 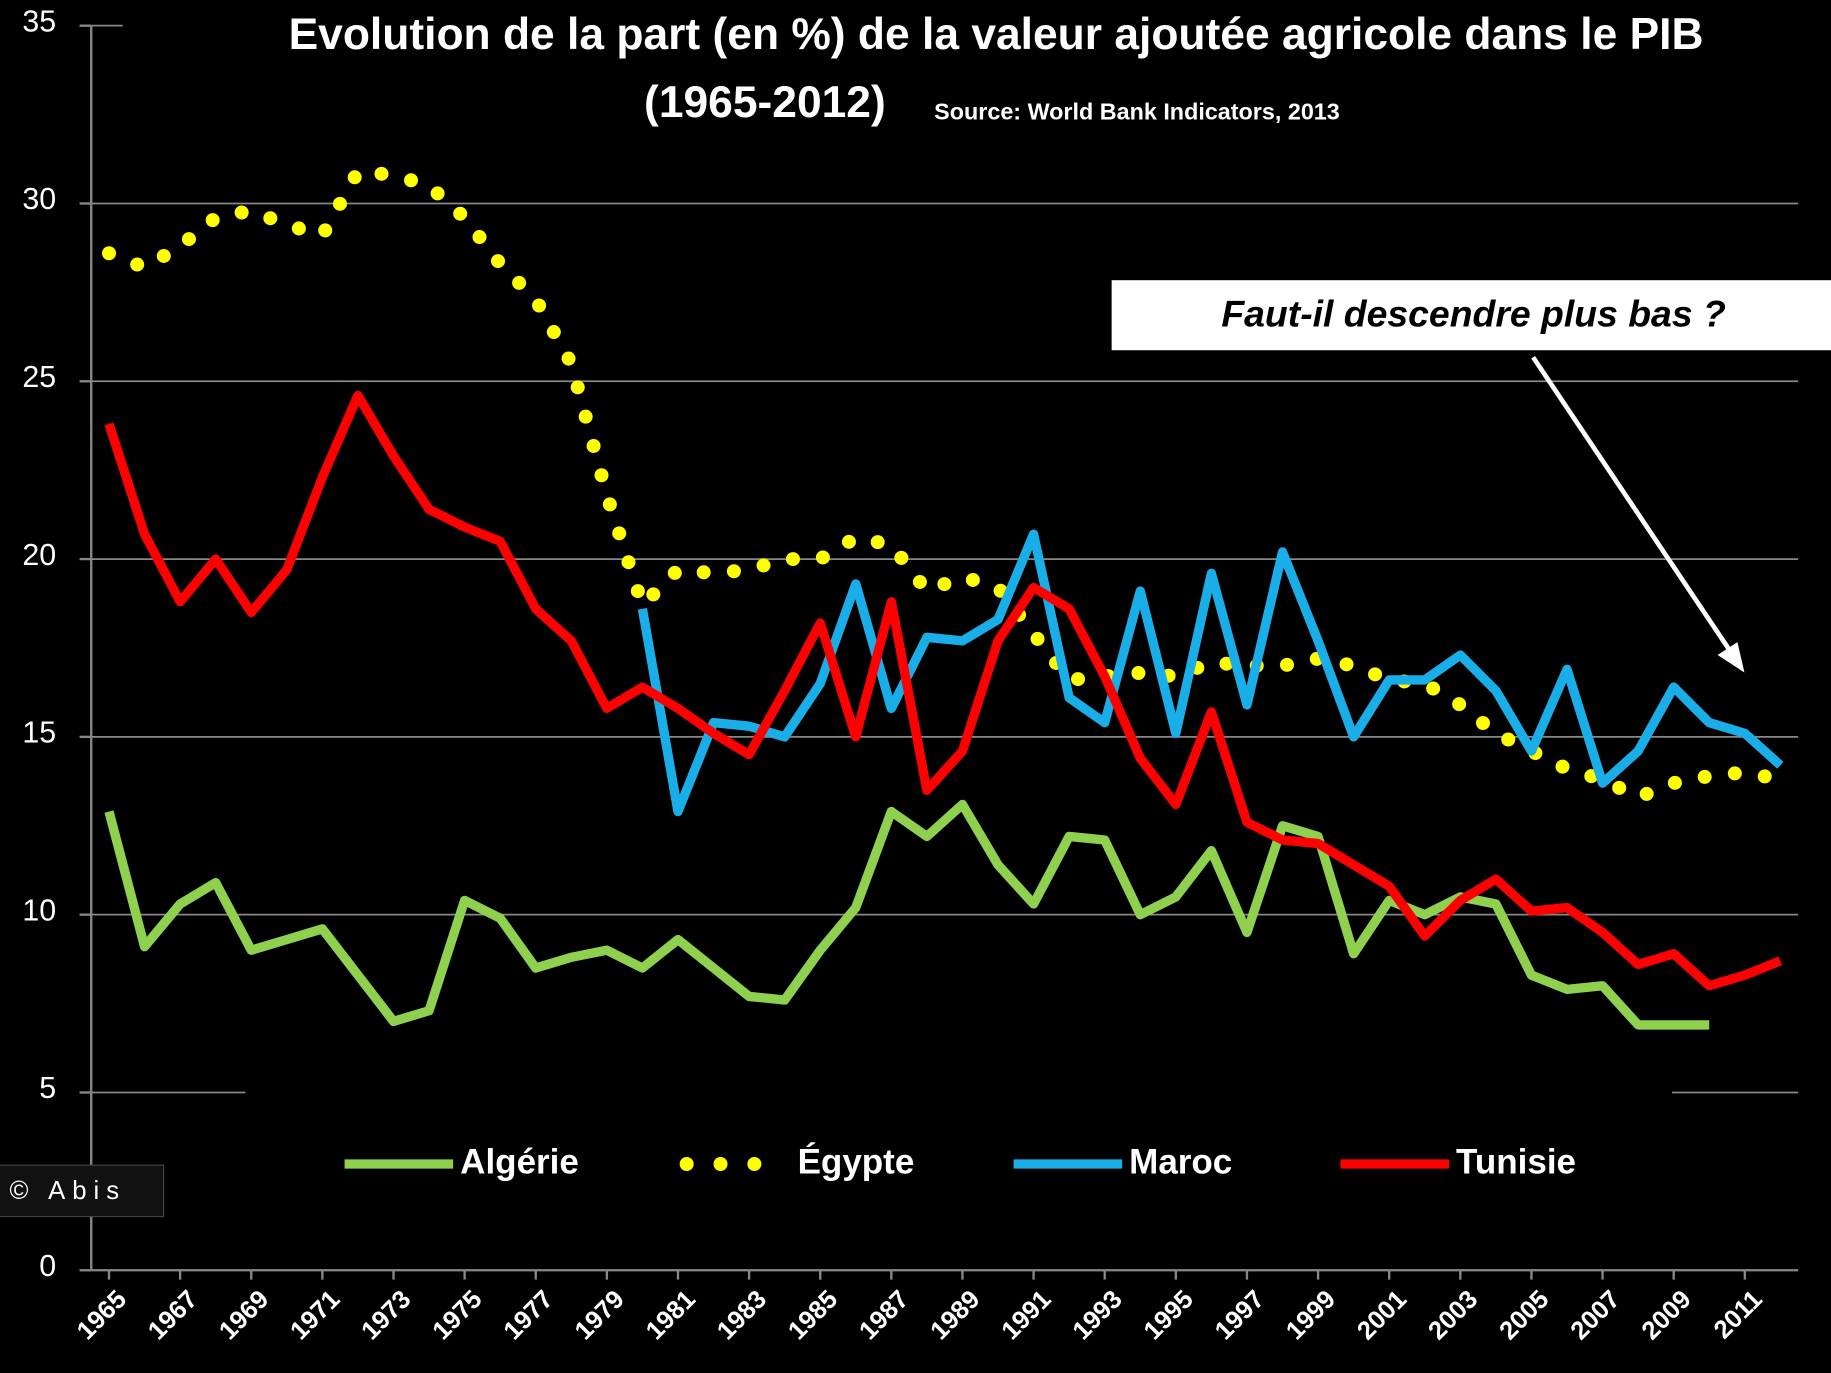 I want to click on y-tick-label: 15, so click(x=39, y=733).